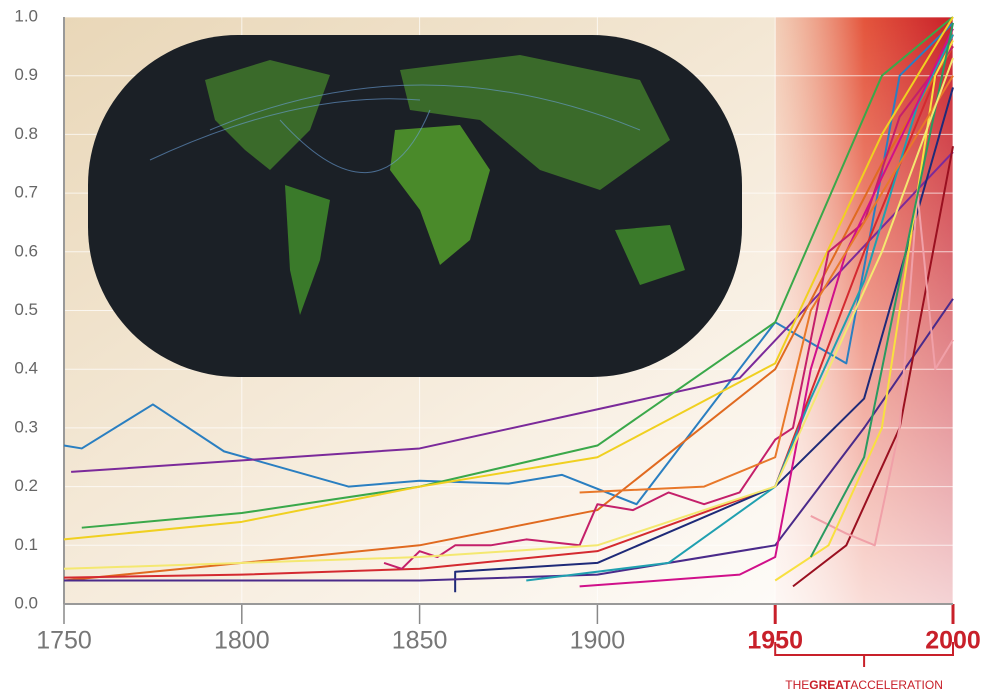 This screenshot has width=1000, height=700. Describe the element at coordinates (896, 685) in the screenshot. I see `annotation-part: ACCELERATION` at that location.